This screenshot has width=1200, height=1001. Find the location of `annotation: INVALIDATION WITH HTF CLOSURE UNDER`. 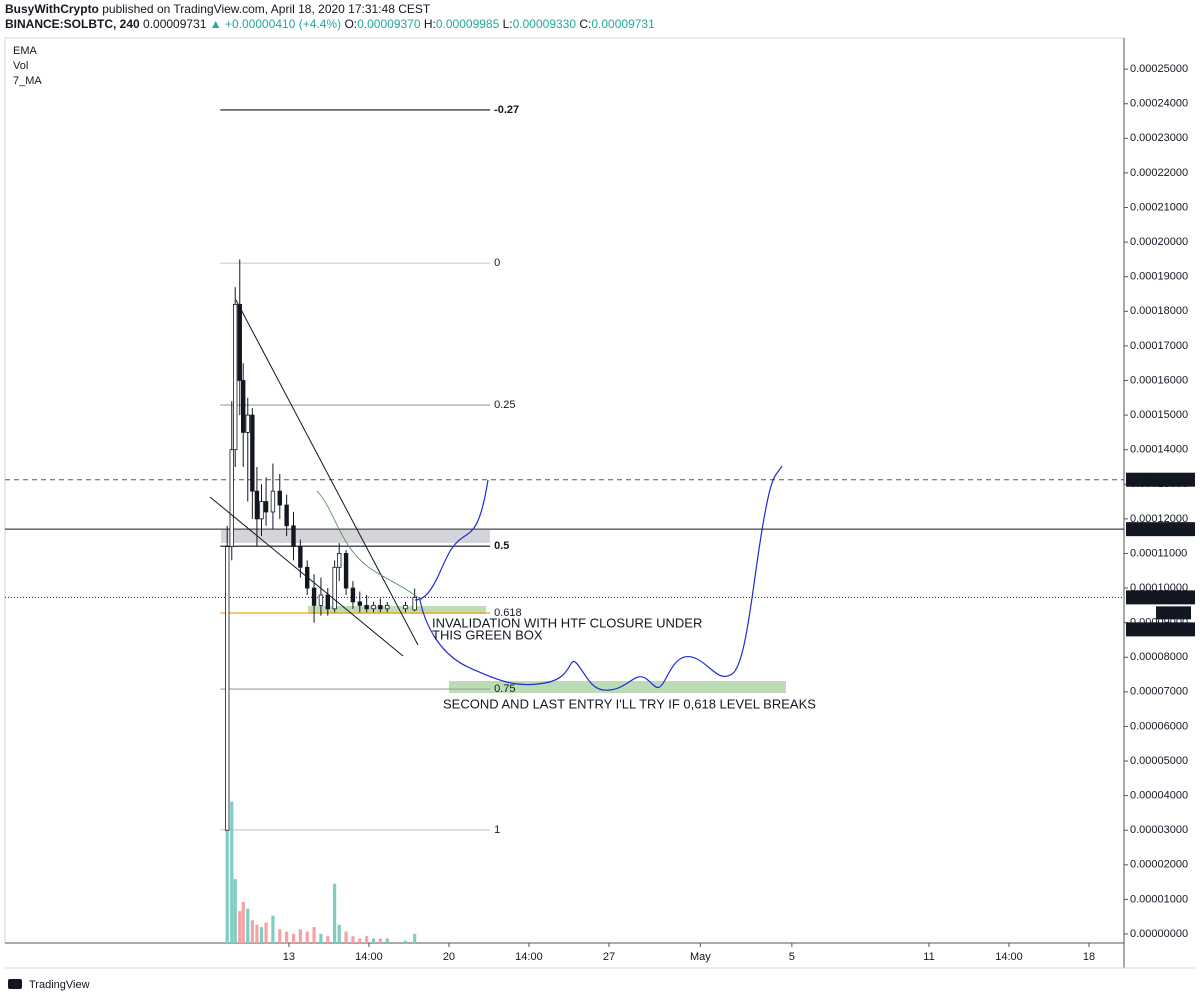

annotation: INVALIDATION WITH HTF CLOSURE UNDER is located at coordinates (567, 622).